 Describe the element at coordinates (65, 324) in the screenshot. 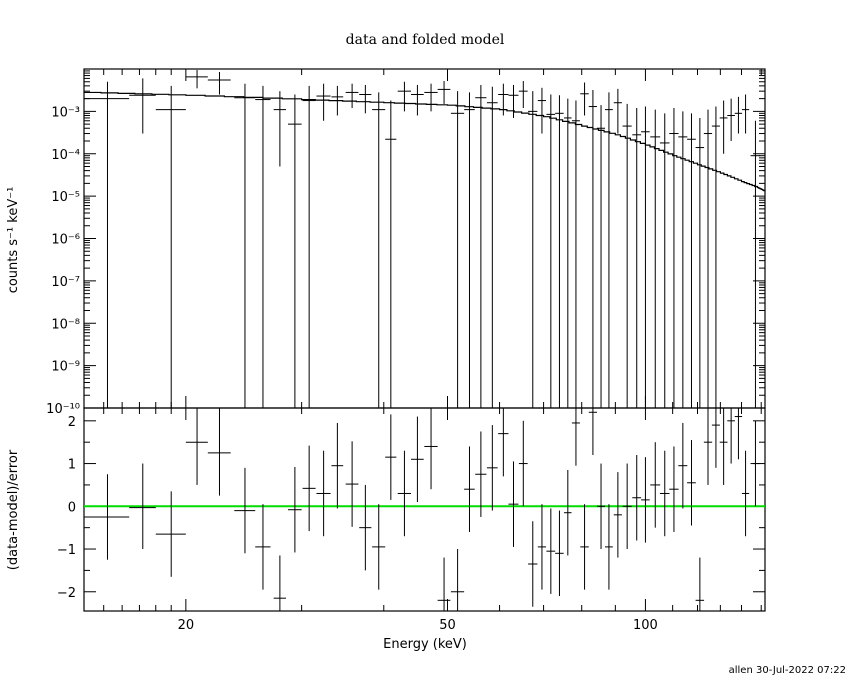

I see `y-tick-label: 10⁻⁸` at that location.